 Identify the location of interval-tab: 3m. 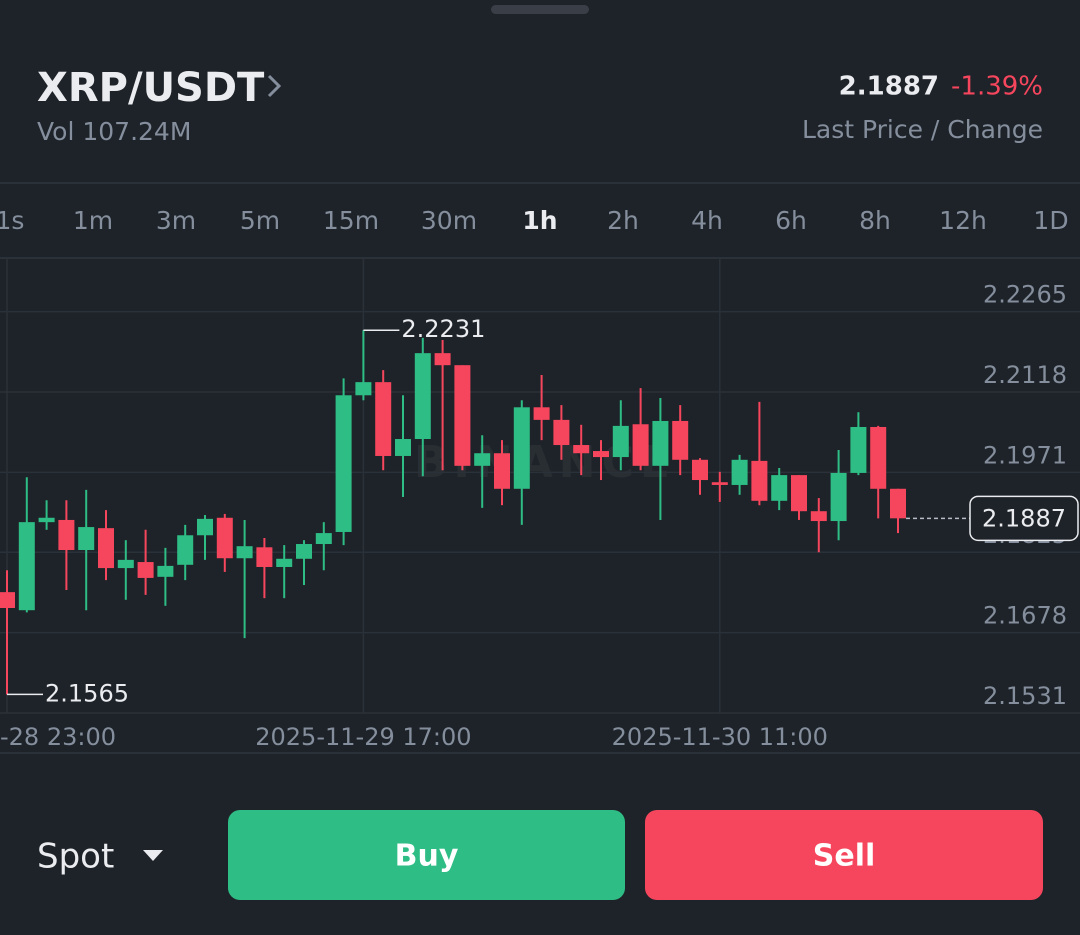
(176, 220).